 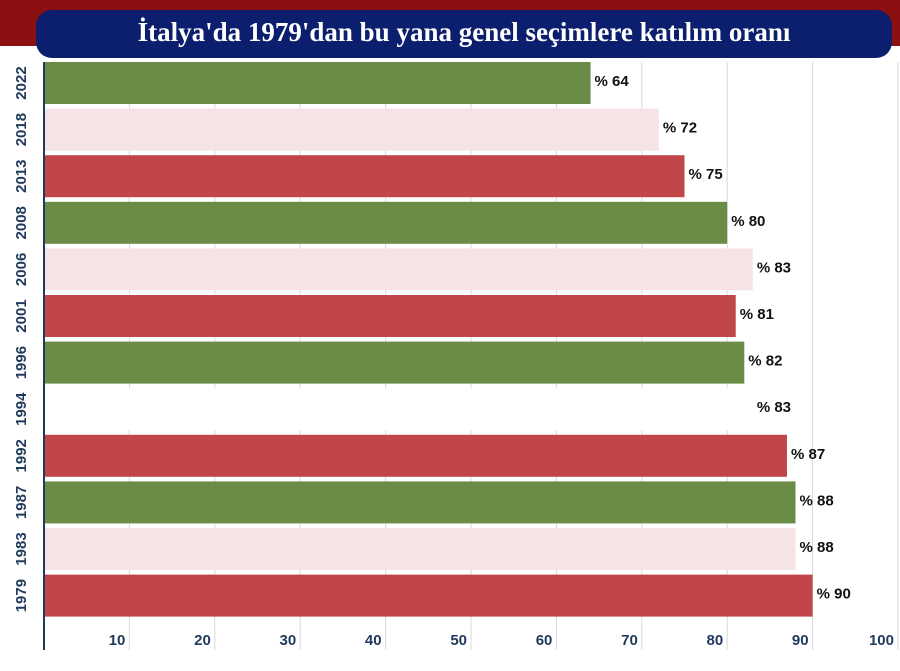 What do you see at coordinates (21, 548) in the screenshot?
I see `y-tick-label: 1983` at bounding box center [21, 548].